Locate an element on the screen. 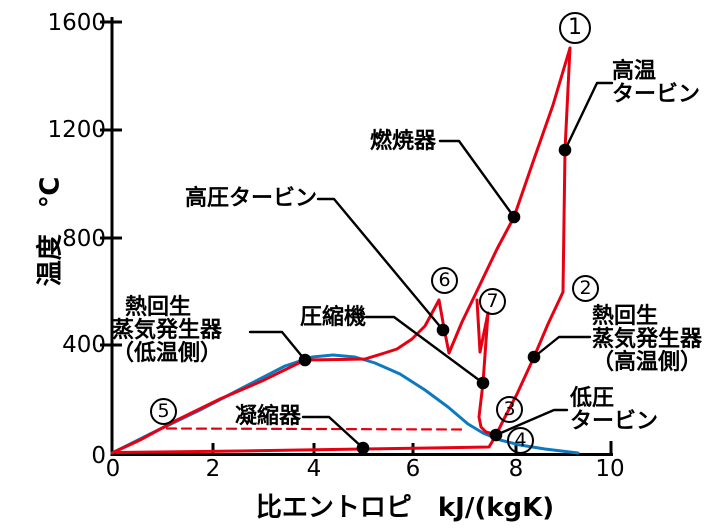 The width and height of the screenshot is (720, 530). label-high-temp-turbine-line1: 高温 is located at coordinates (634, 71).